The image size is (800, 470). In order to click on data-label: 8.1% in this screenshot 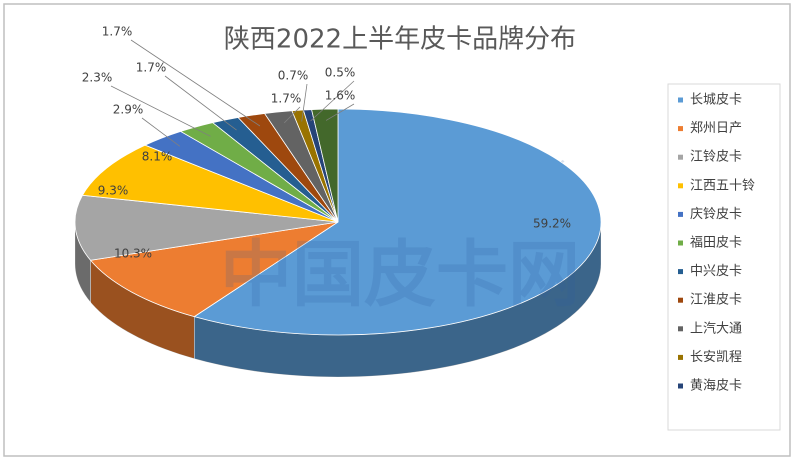, I will do `click(157, 157)`.